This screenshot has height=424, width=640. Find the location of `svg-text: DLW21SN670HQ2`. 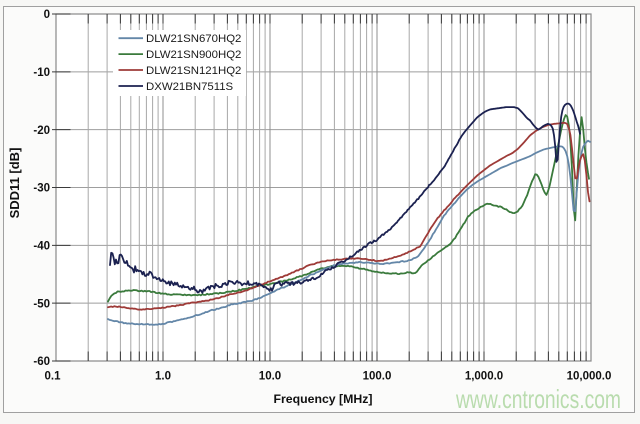

svg-text: DLW21SN670HQ2 is located at coordinates (193, 39).